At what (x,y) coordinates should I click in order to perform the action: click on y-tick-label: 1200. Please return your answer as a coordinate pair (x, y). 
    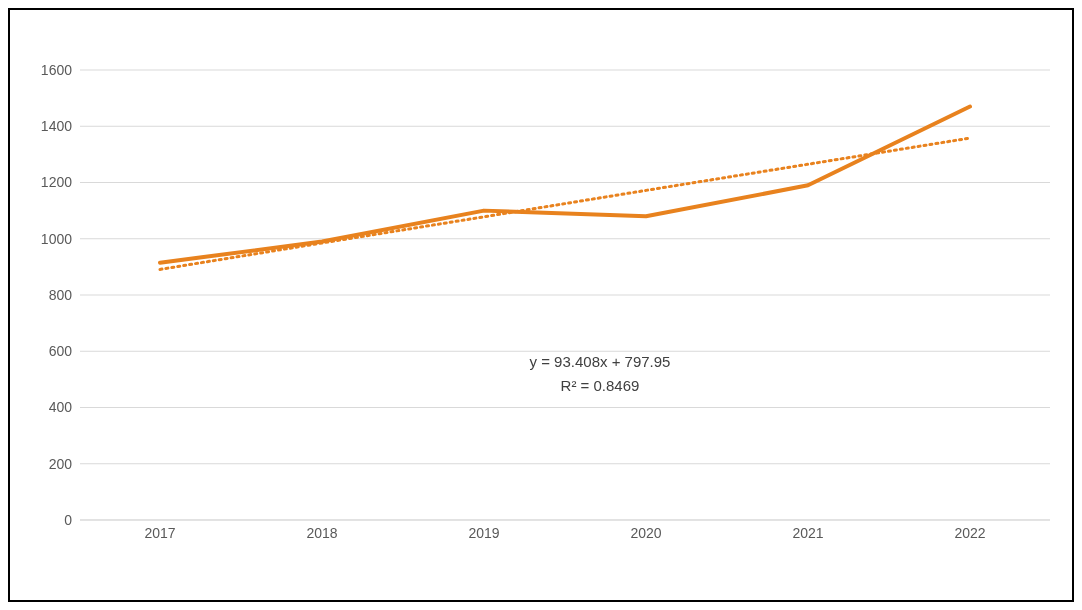
    Looking at the image, I should click on (56, 182).